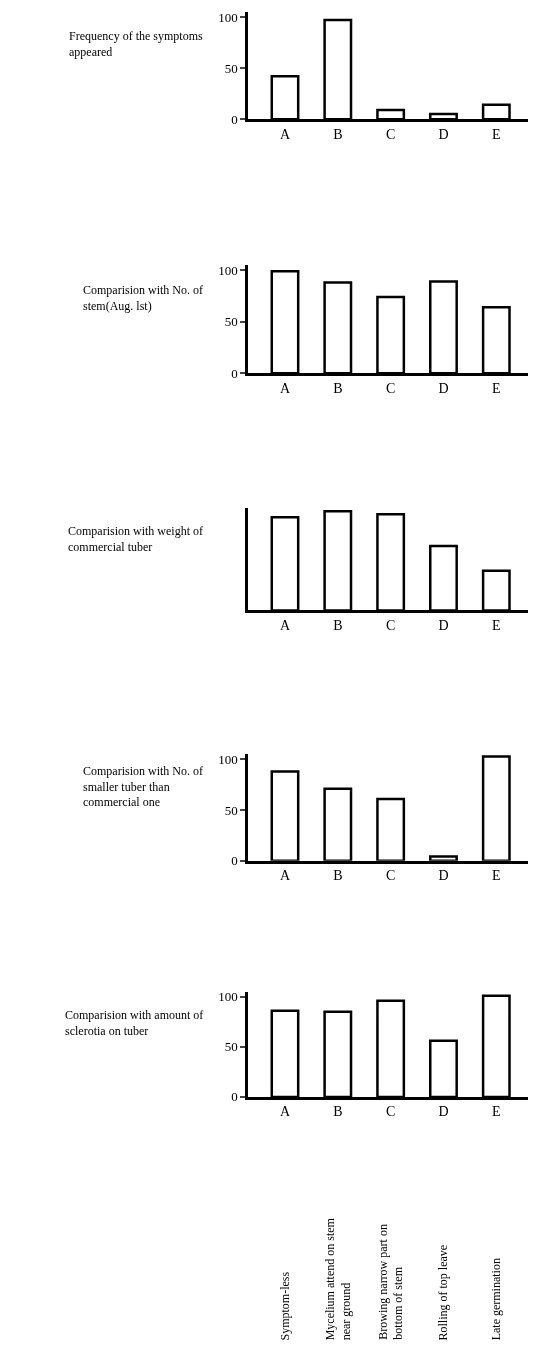 This screenshot has height=1358, width=538. What do you see at coordinates (135, 539) in the screenshot?
I see `text: Comparision with weight of commercial tuber` at bounding box center [135, 539].